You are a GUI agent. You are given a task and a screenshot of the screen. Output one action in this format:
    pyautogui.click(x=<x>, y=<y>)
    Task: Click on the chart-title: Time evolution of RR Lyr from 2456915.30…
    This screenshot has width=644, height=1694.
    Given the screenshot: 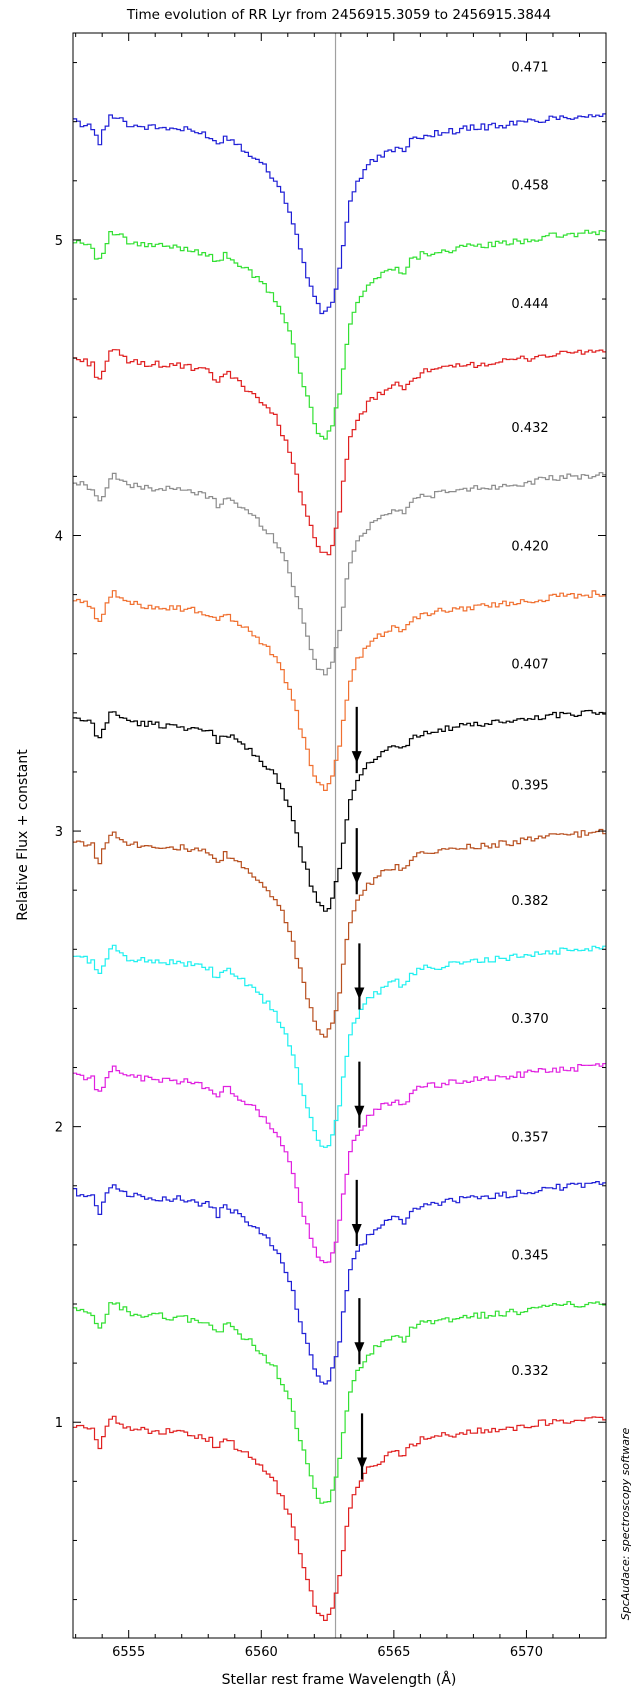 What is the action you would take?
    pyautogui.click(x=338, y=15)
    